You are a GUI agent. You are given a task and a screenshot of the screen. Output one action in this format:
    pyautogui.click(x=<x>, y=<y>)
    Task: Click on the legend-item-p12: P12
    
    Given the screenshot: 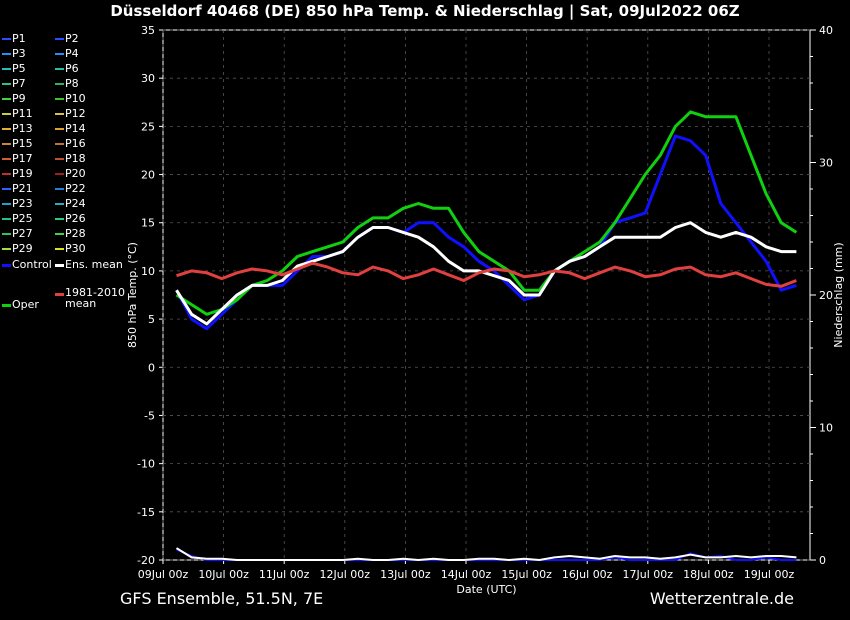 What is the action you would take?
    pyautogui.click(x=70, y=114)
    